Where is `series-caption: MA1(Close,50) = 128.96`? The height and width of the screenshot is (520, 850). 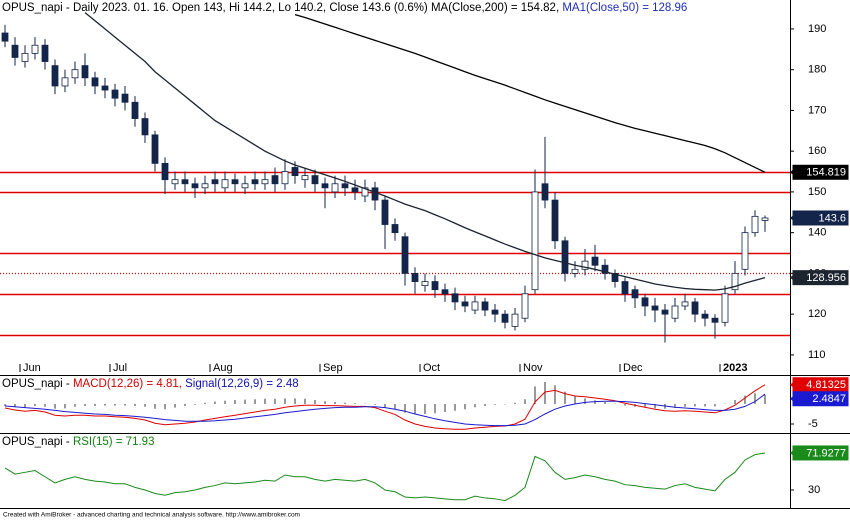 series-caption: MA1(Close,50) = 128.96 is located at coordinates (624, 8).